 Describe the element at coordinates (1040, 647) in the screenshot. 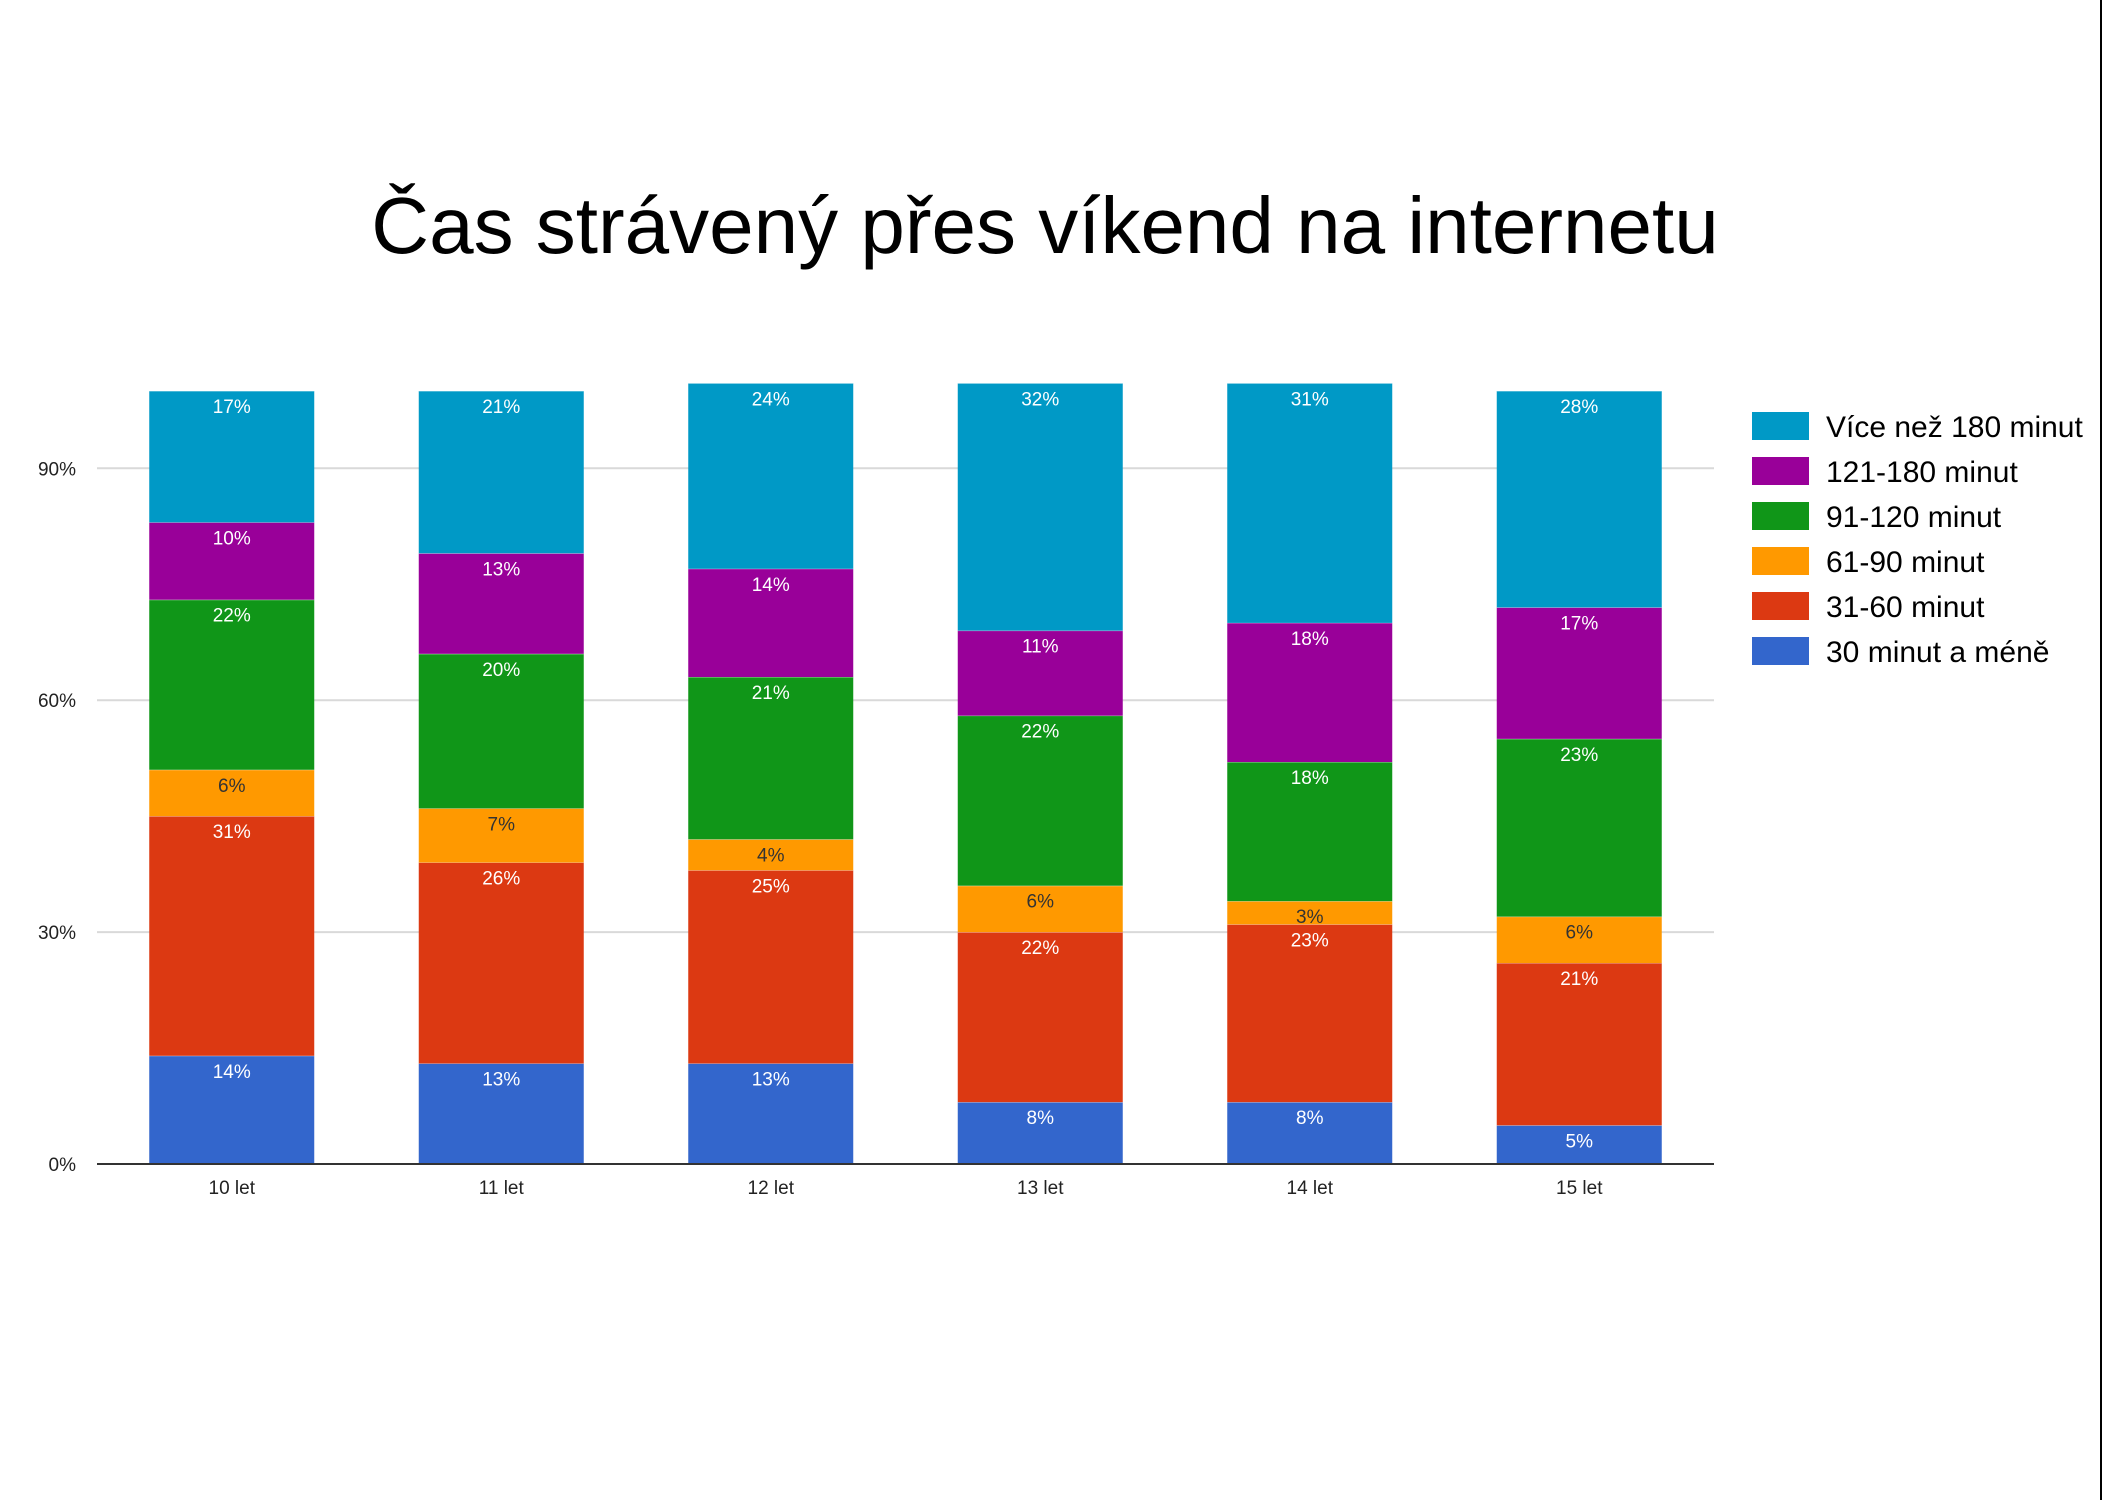

I see `data-label: 11%` at that location.